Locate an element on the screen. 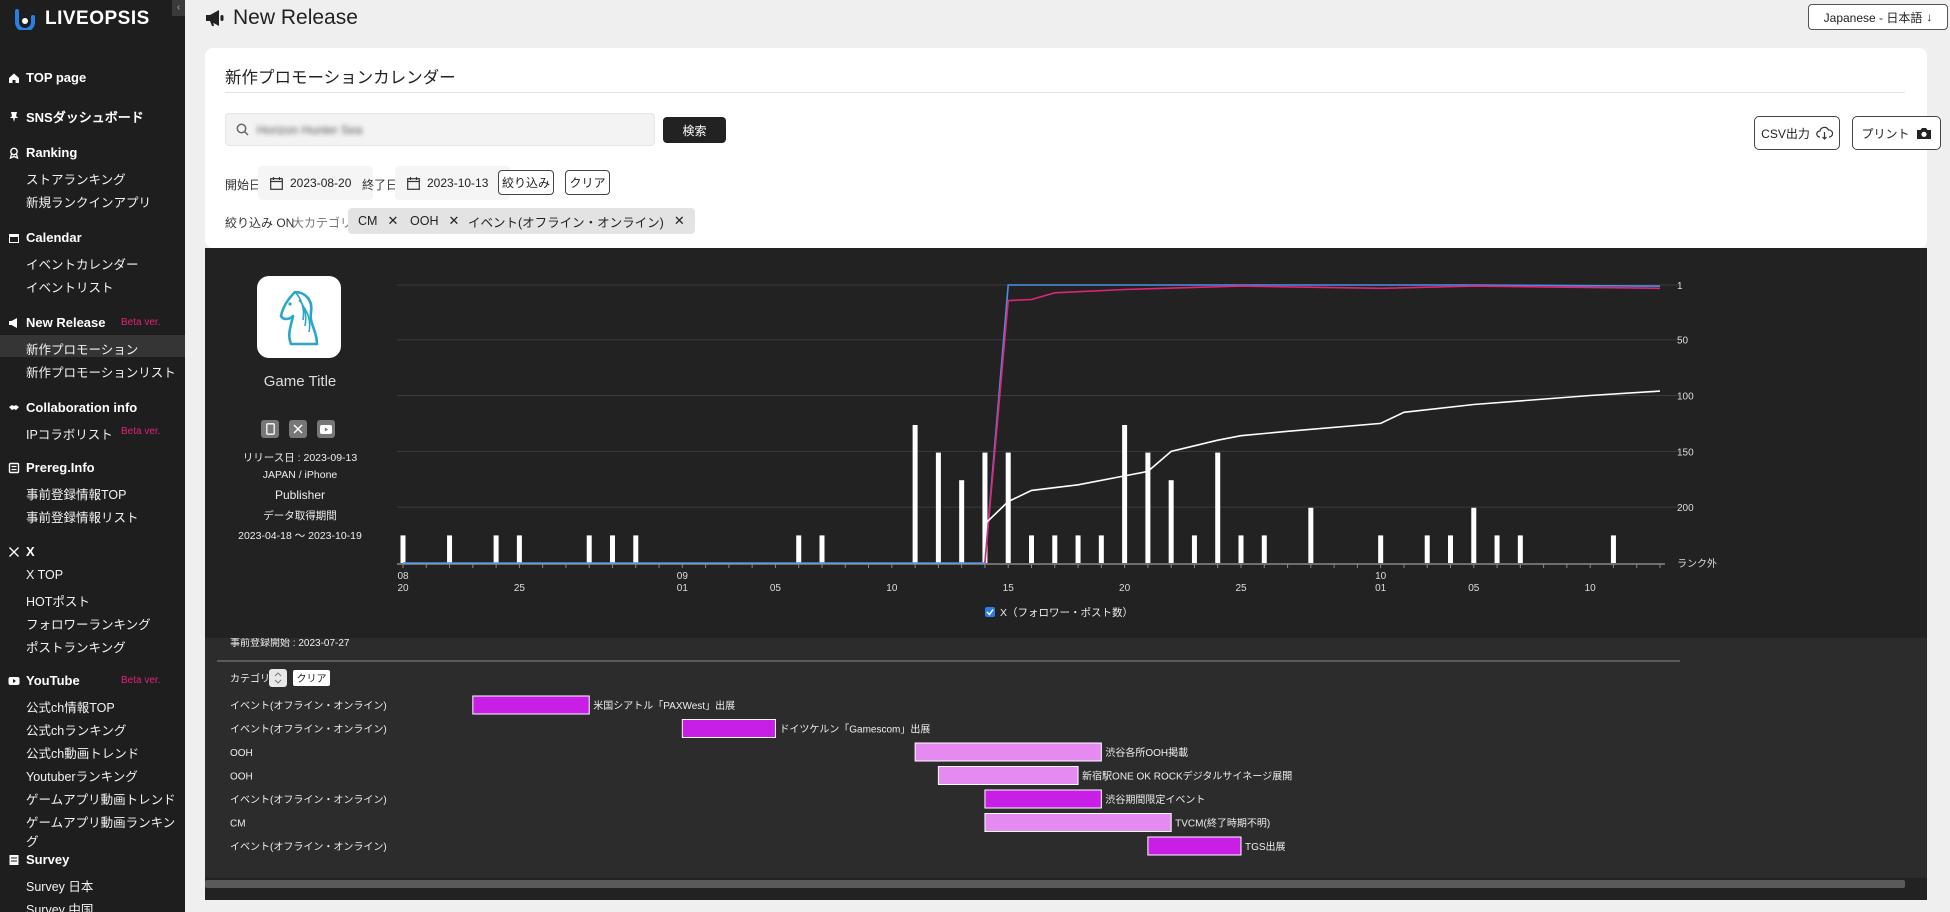  sidebar-item: 公式chランキング is located at coordinates (76, 731).